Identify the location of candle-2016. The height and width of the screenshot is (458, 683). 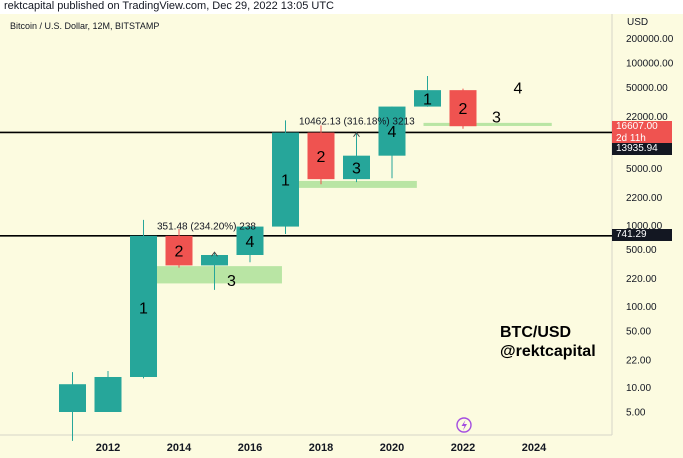
(250, 244).